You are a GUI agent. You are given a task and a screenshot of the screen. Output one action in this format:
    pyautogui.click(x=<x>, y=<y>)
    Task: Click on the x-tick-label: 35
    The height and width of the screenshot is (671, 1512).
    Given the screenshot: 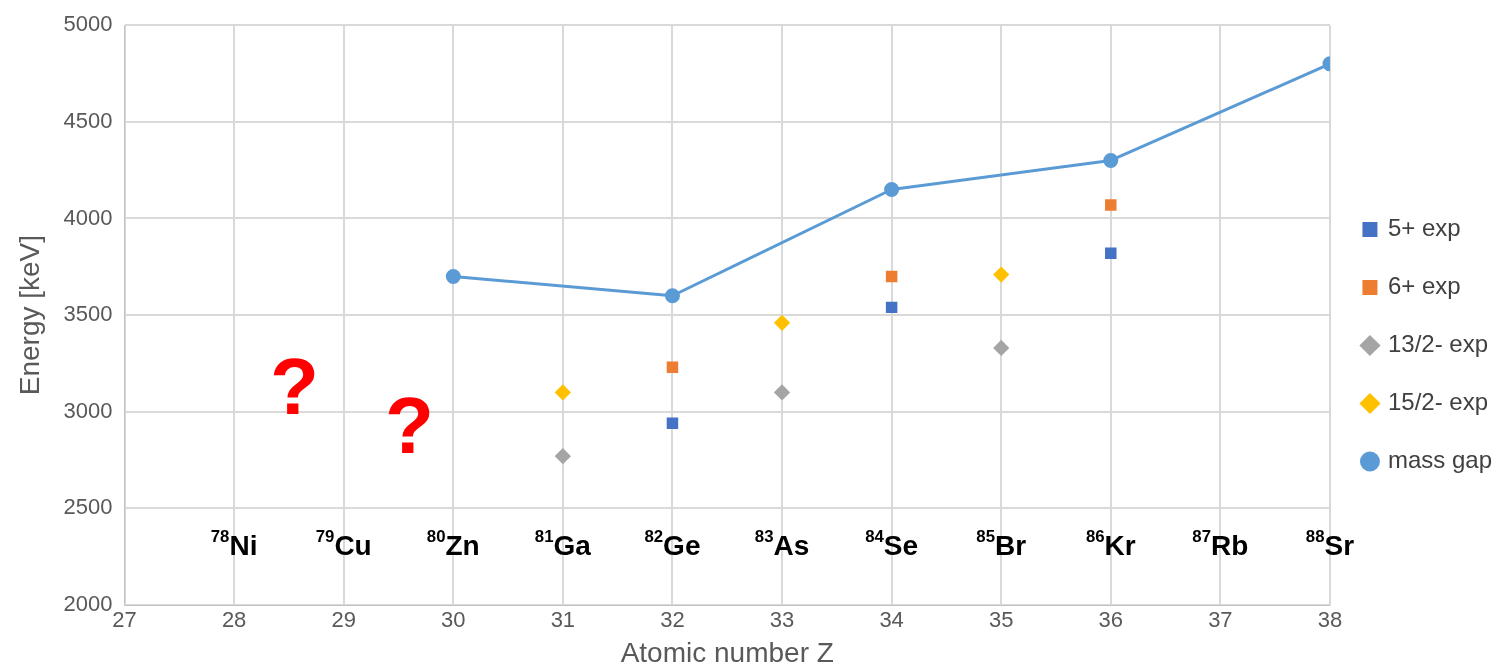 What is the action you would take?
    pyautogui.click(x=1001, y=620)
    